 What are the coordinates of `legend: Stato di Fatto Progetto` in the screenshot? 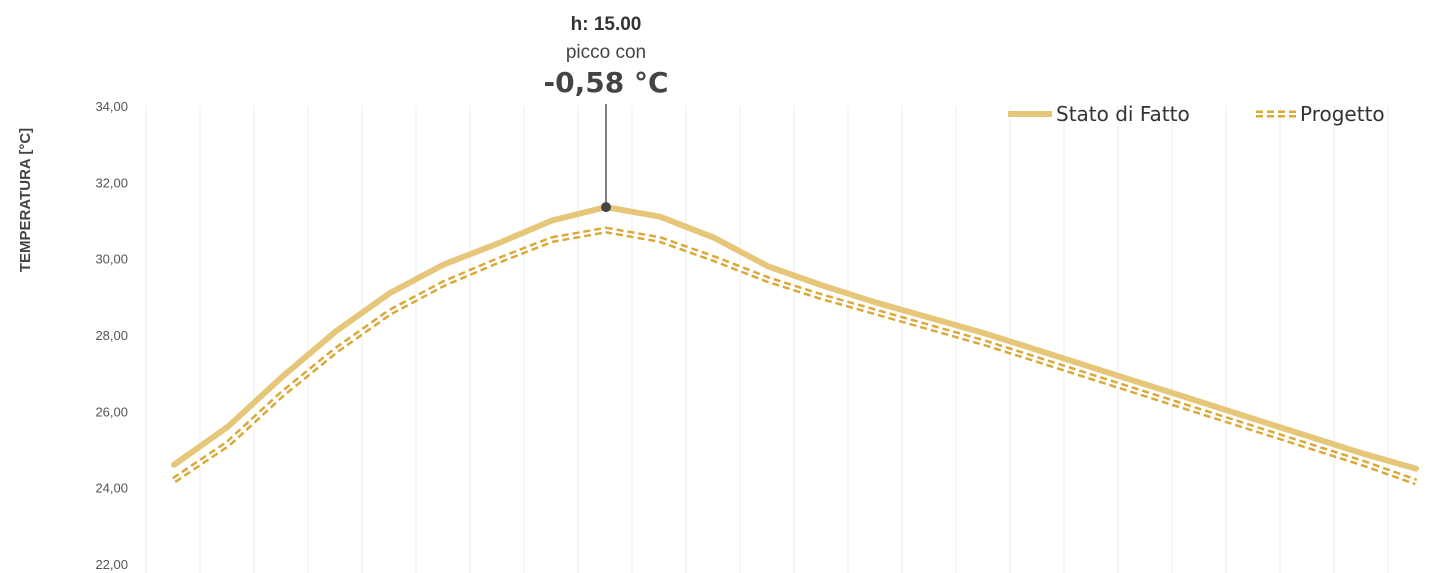 It's located at (1196, 114).